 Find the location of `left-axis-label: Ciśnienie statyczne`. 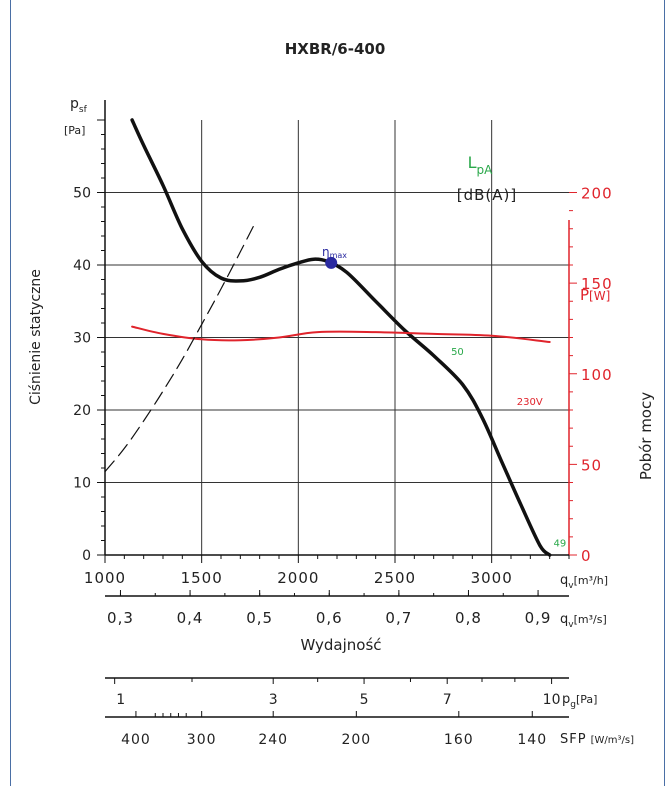

left-axis-label: Ciśnienie statyczne is located at coordinates (36, 337).